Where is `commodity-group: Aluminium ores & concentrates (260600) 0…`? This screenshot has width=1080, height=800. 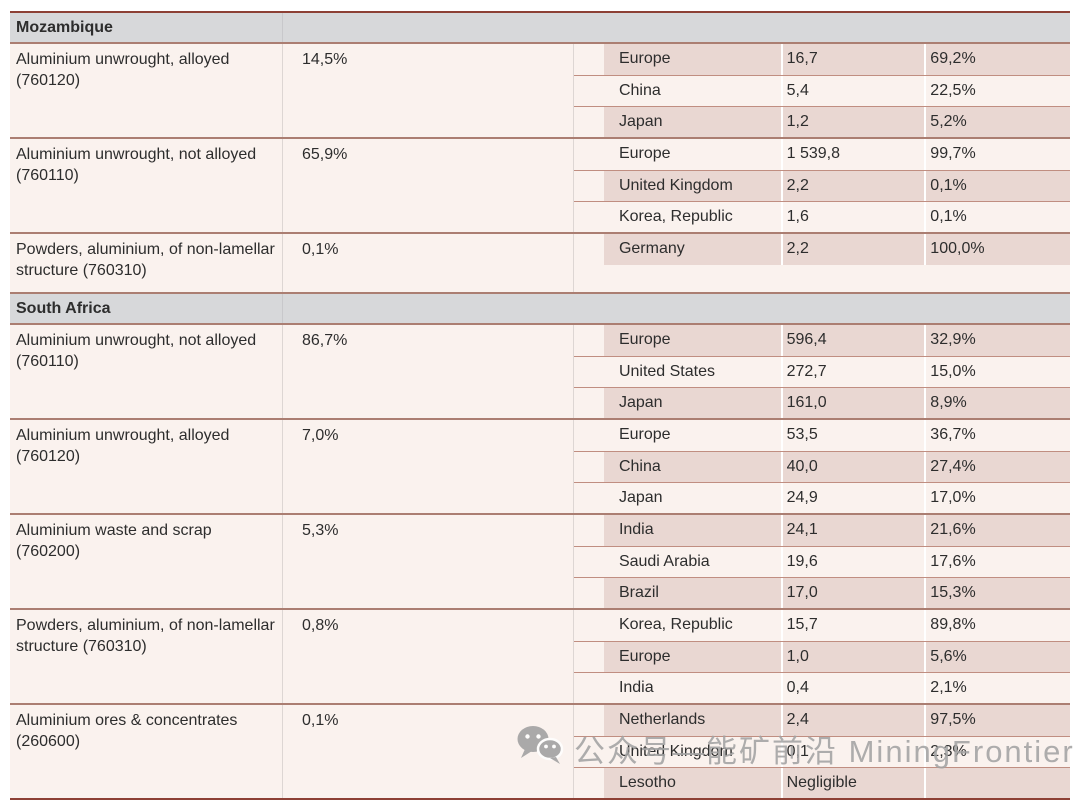 commodity-group: Aluminium ores & concentrates (260600) 0… is located at coordinates (540, 751).